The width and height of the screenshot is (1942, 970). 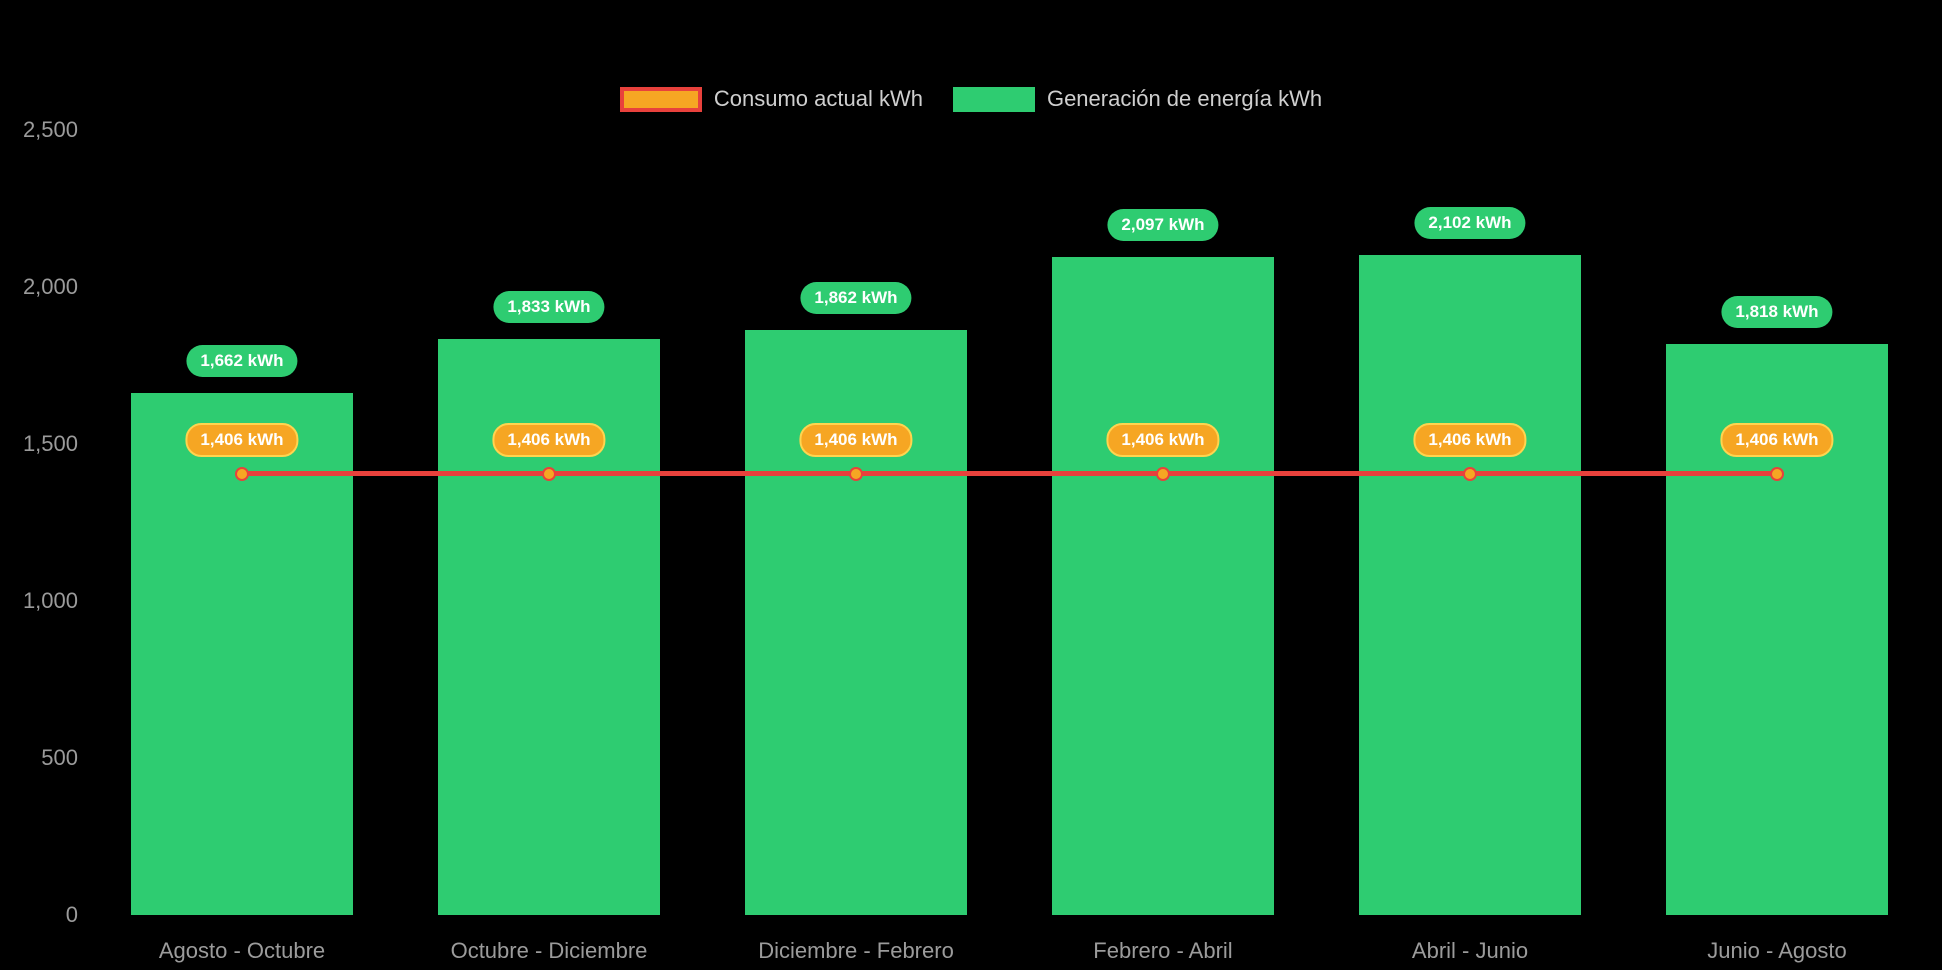 What do you see at coordinates (242, 950) in the screenshot?
I see `x-axis-label-agosto-octubre: Agosto - Octubre` at bounding box center [242, 950].